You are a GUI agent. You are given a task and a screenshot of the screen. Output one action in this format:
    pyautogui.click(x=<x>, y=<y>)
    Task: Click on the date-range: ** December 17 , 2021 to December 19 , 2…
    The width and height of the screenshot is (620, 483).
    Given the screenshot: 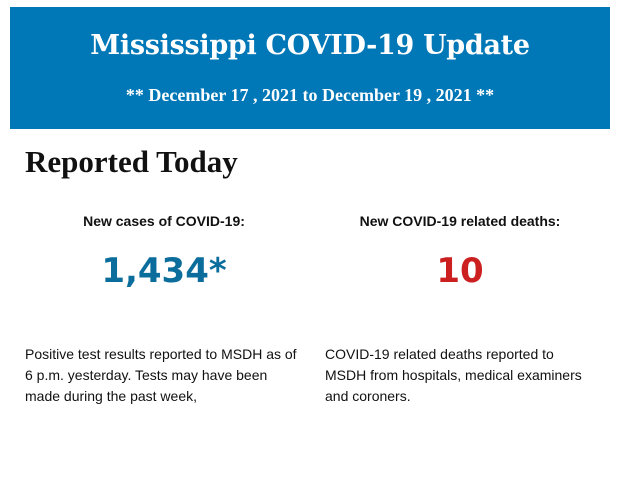 What is the action you would take?
    pyautogui.click(x=310, y=95)
    